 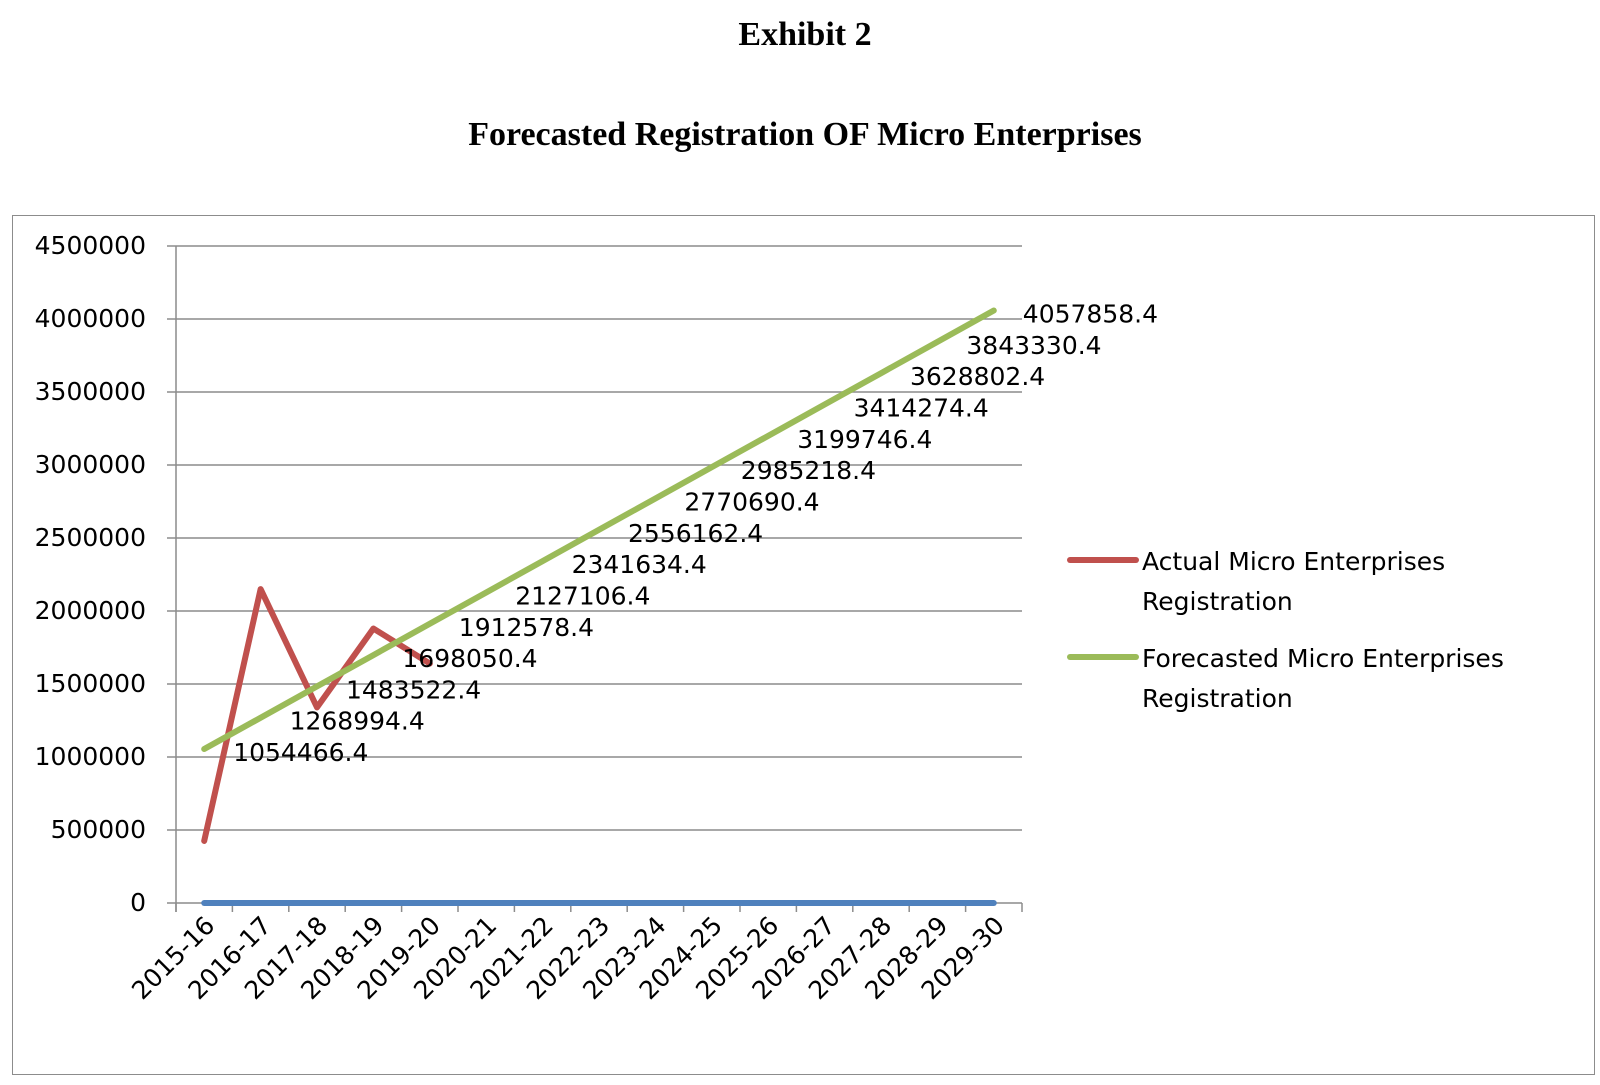 I want to click on y-tick-label: 4500000, so click(x=90, y=245).